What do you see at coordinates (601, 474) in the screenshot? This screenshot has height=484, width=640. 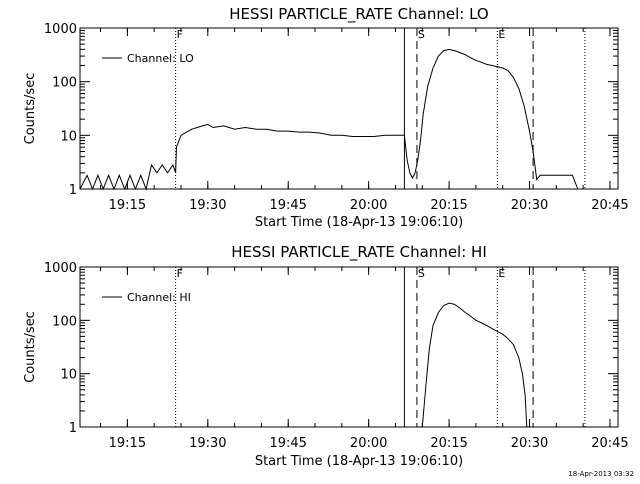 I see `footer-timestamp: 18-Apr-2013 03:32` at bounding box center [601, 474].